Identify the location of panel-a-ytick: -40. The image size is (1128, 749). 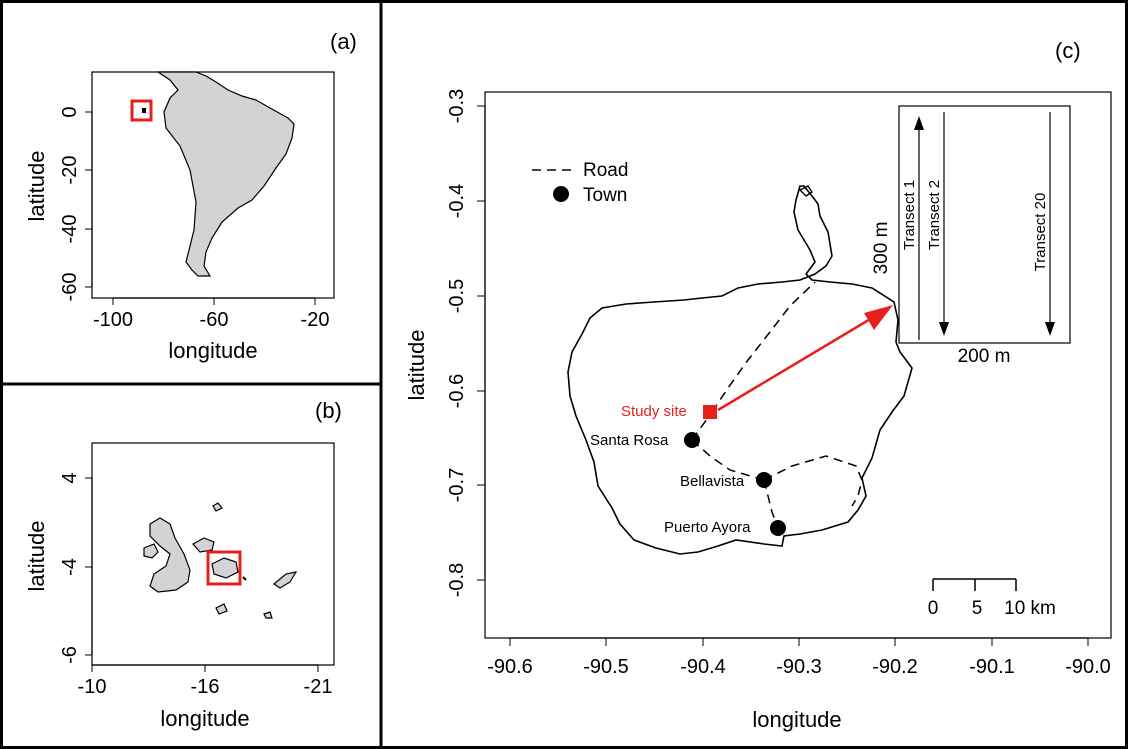
(70, 229).